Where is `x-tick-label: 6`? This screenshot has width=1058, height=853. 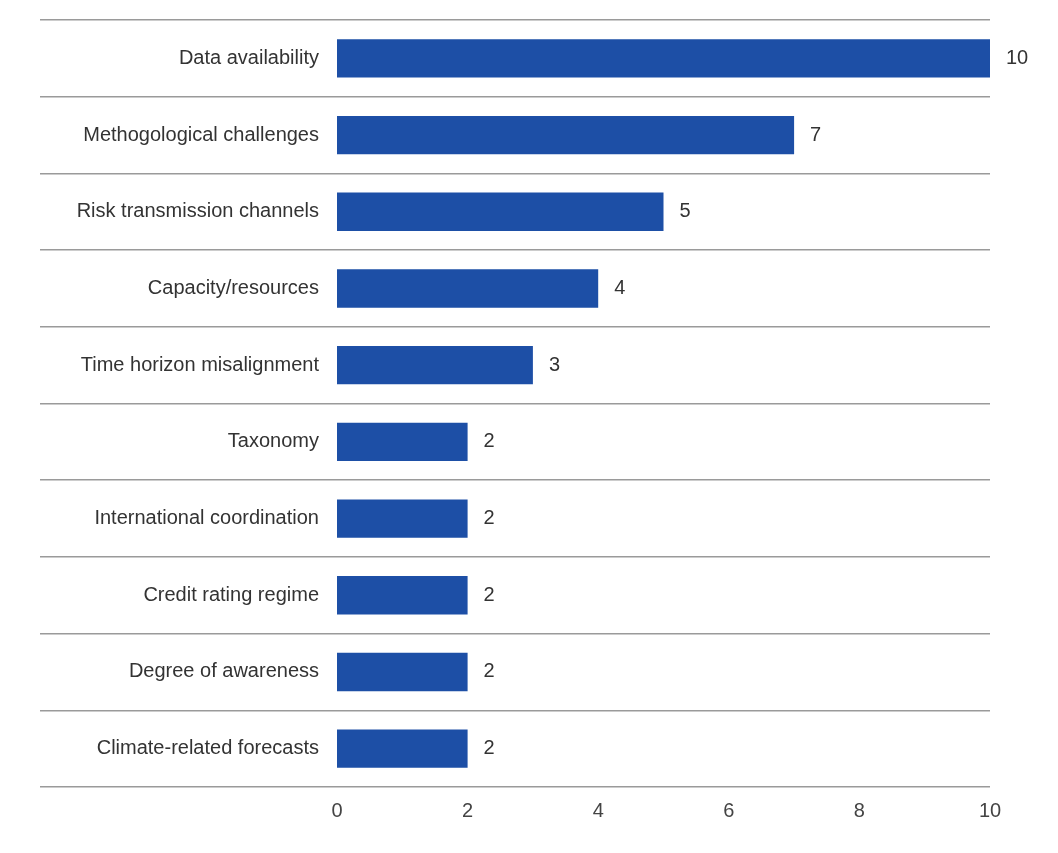
x-tick-label: 6 is located at coordinates (729, 809).